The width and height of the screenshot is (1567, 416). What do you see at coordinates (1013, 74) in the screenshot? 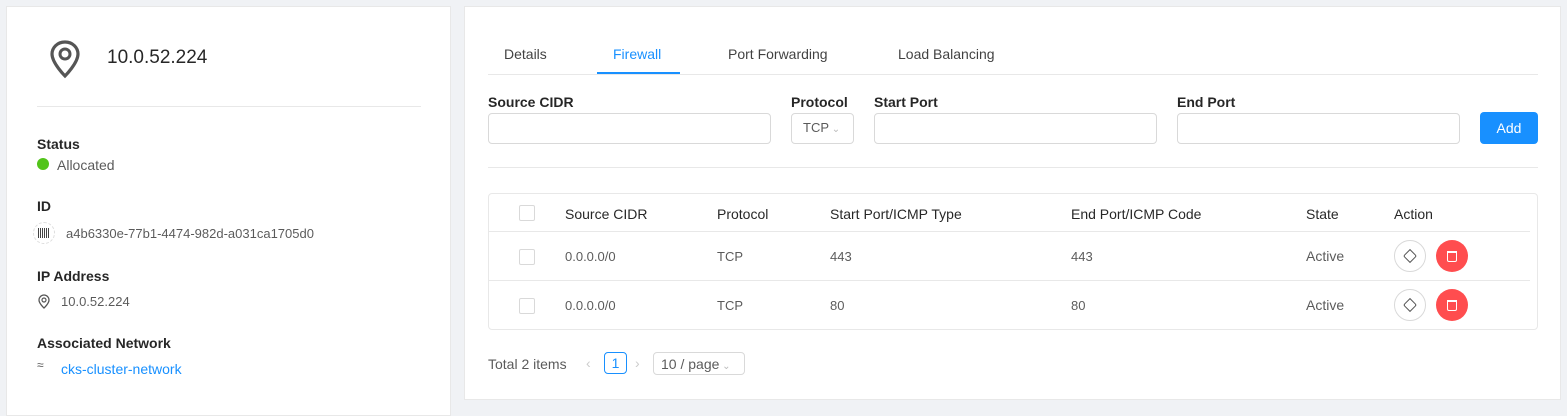
I see `tabs-divider` at bounding box center [1013, 74].